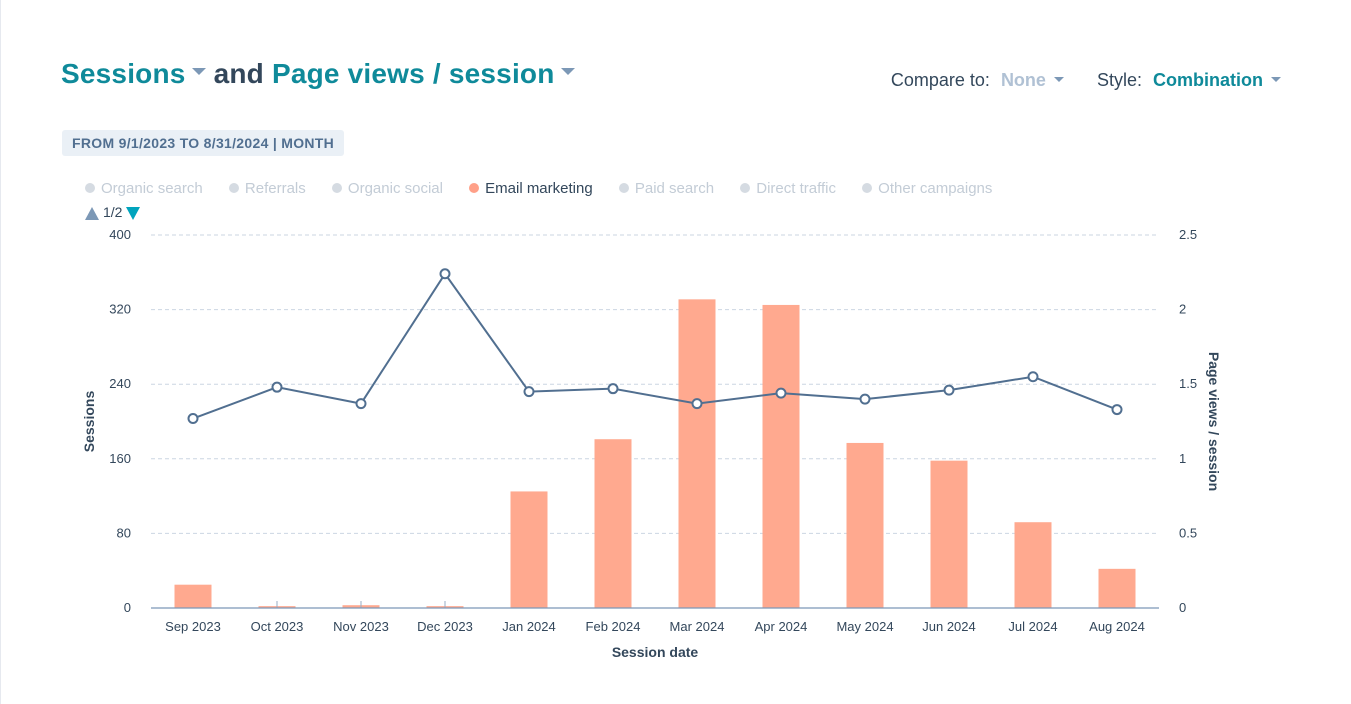  I want to click on legend-label: Other campaigns, so click(935, 188).